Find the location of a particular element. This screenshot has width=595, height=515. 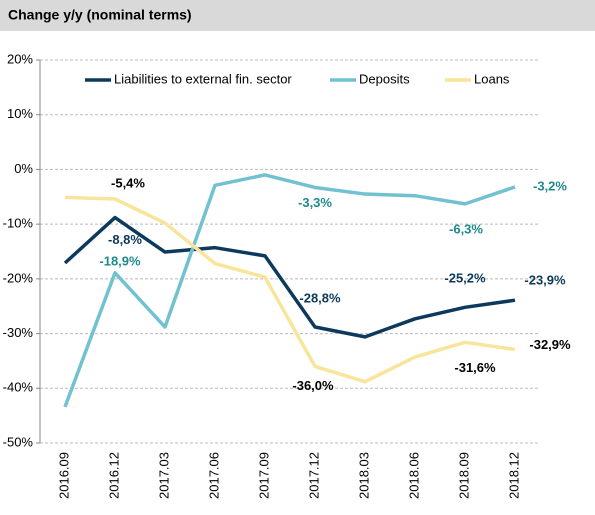

legend-label: Deposits is located at coordinates (384, 78).